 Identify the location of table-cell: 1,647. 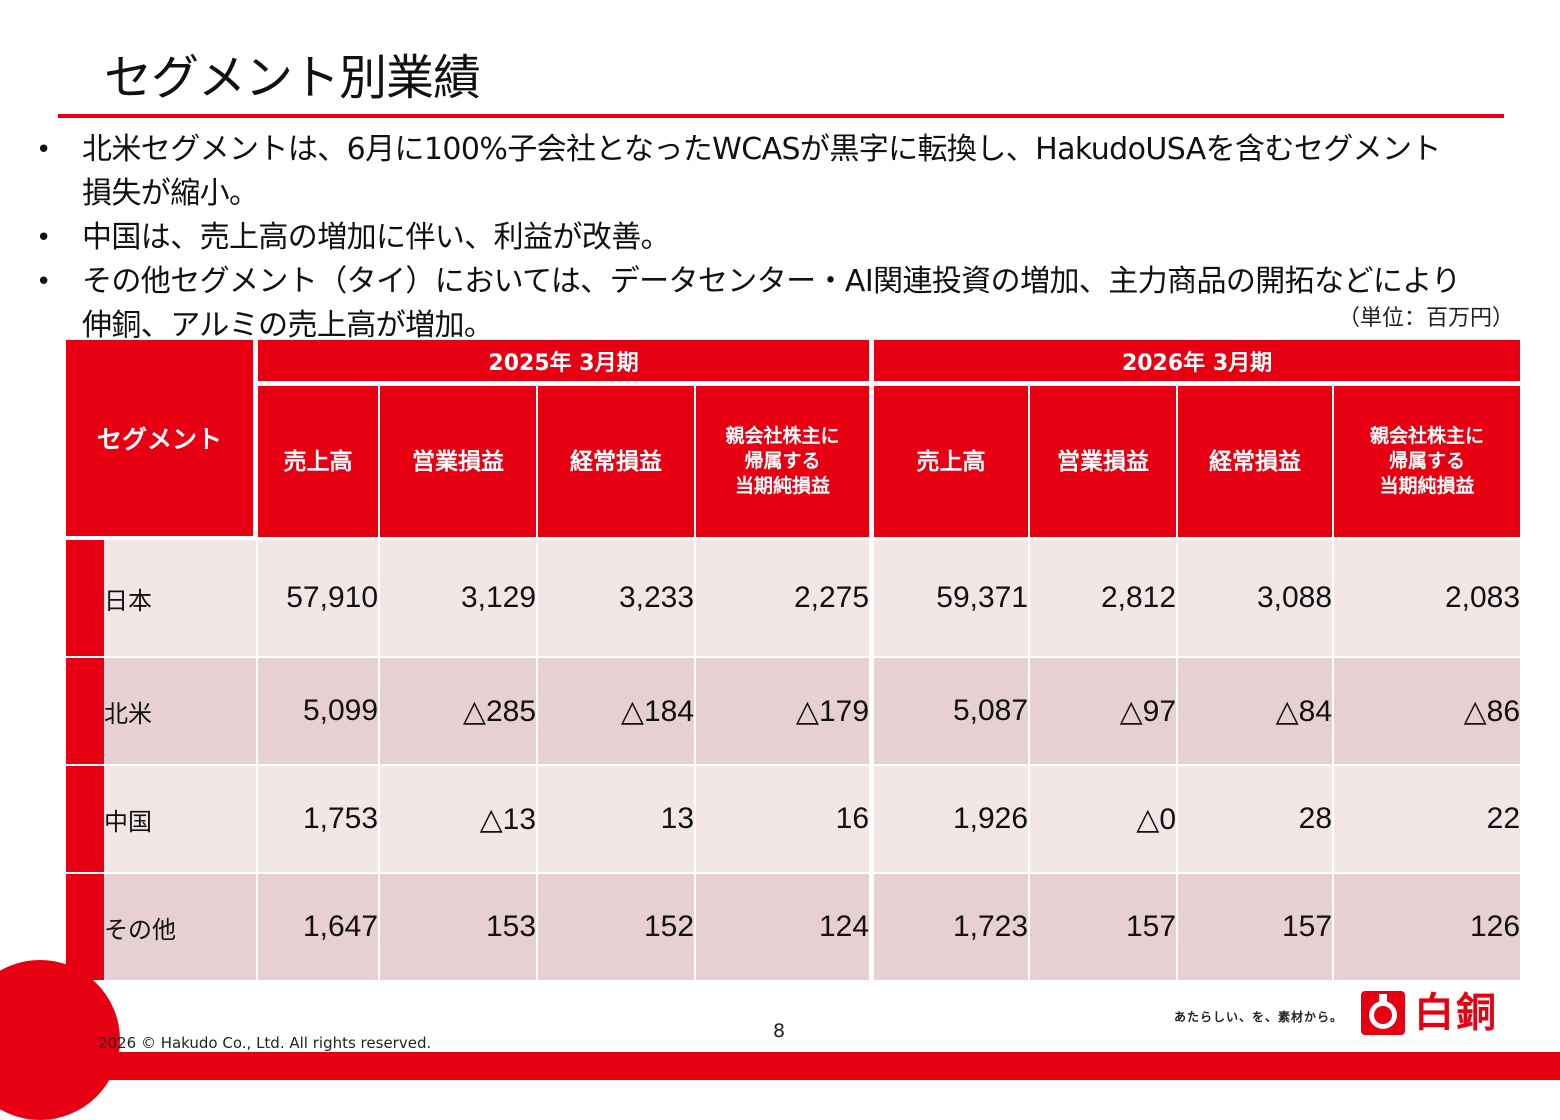
(319, 928).